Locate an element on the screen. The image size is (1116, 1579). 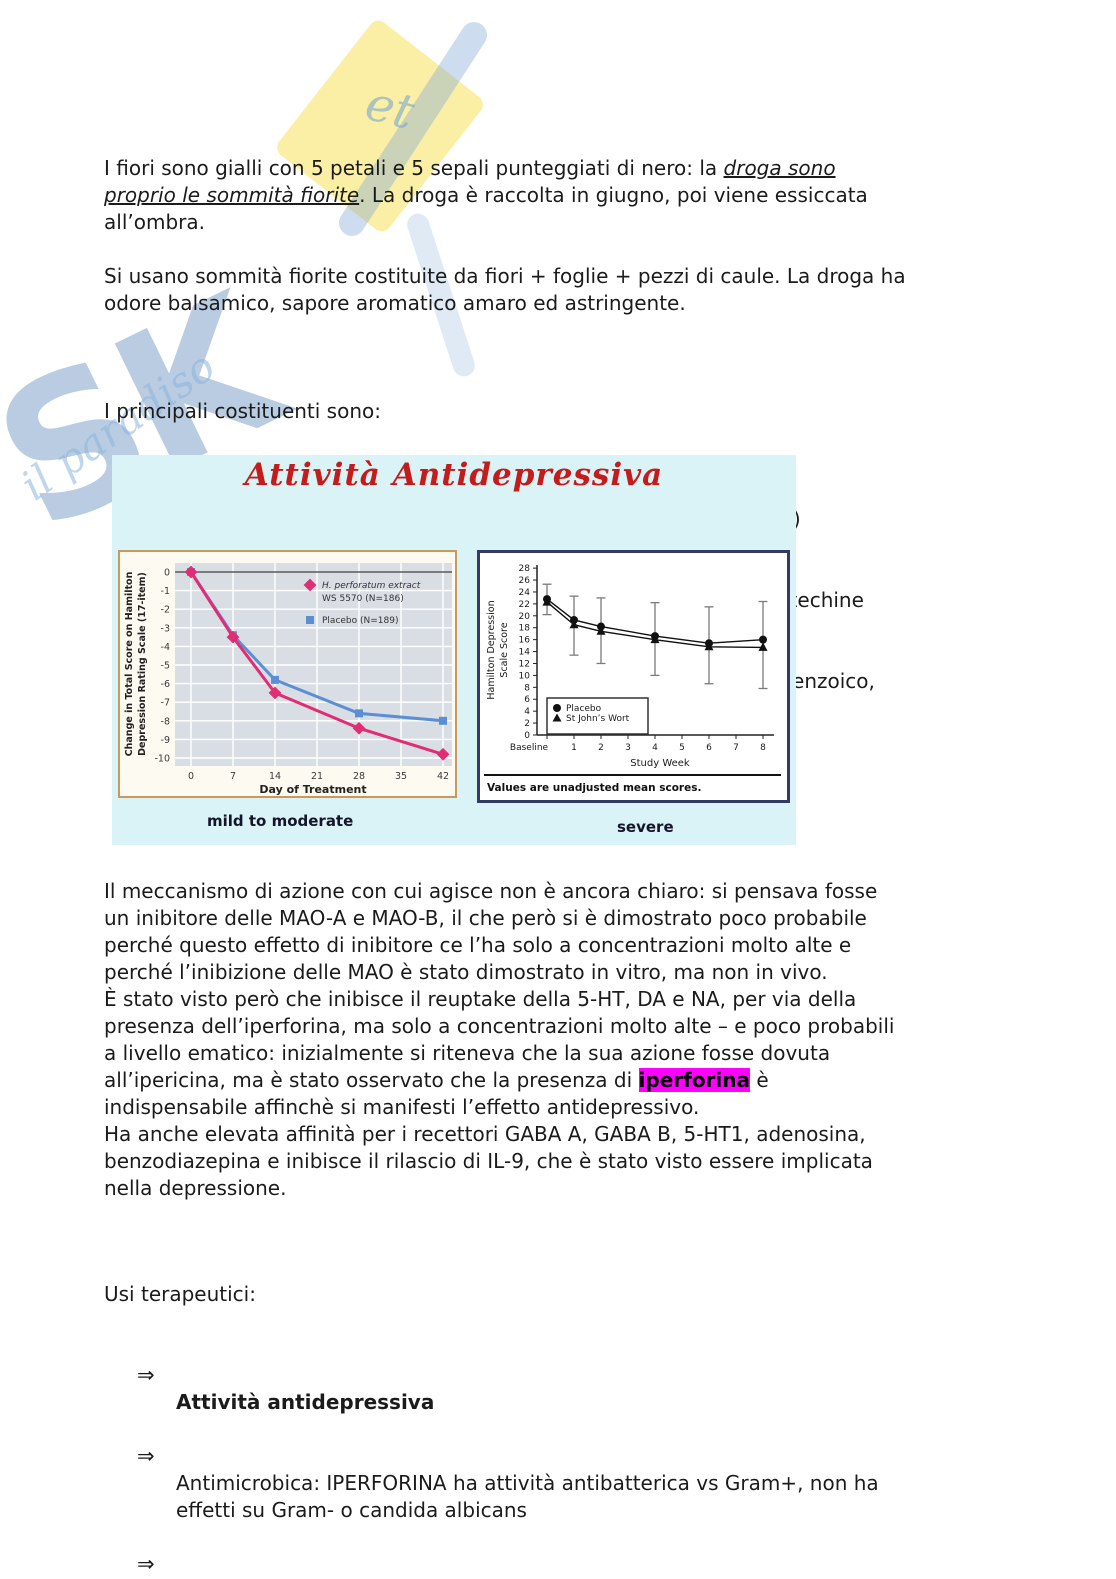
svg-text: Scale Score is located at coordinates (504, 649).